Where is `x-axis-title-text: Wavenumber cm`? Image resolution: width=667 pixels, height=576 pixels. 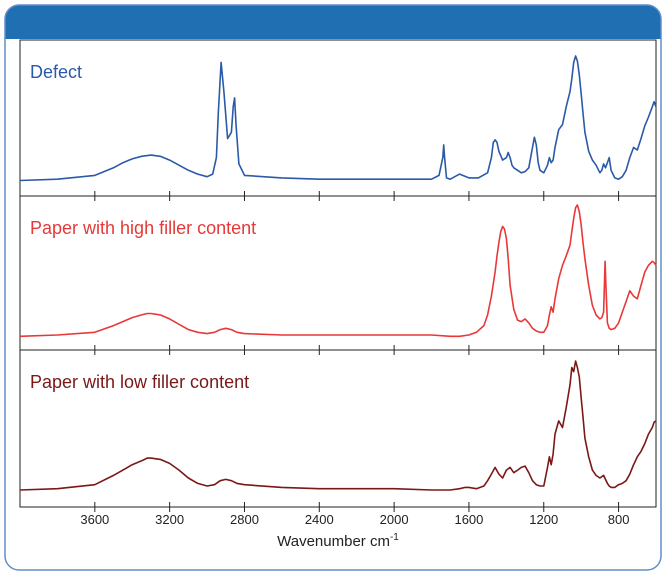
x-axis-title-text: Wavenumber cm is located at coordinates (333, 541).